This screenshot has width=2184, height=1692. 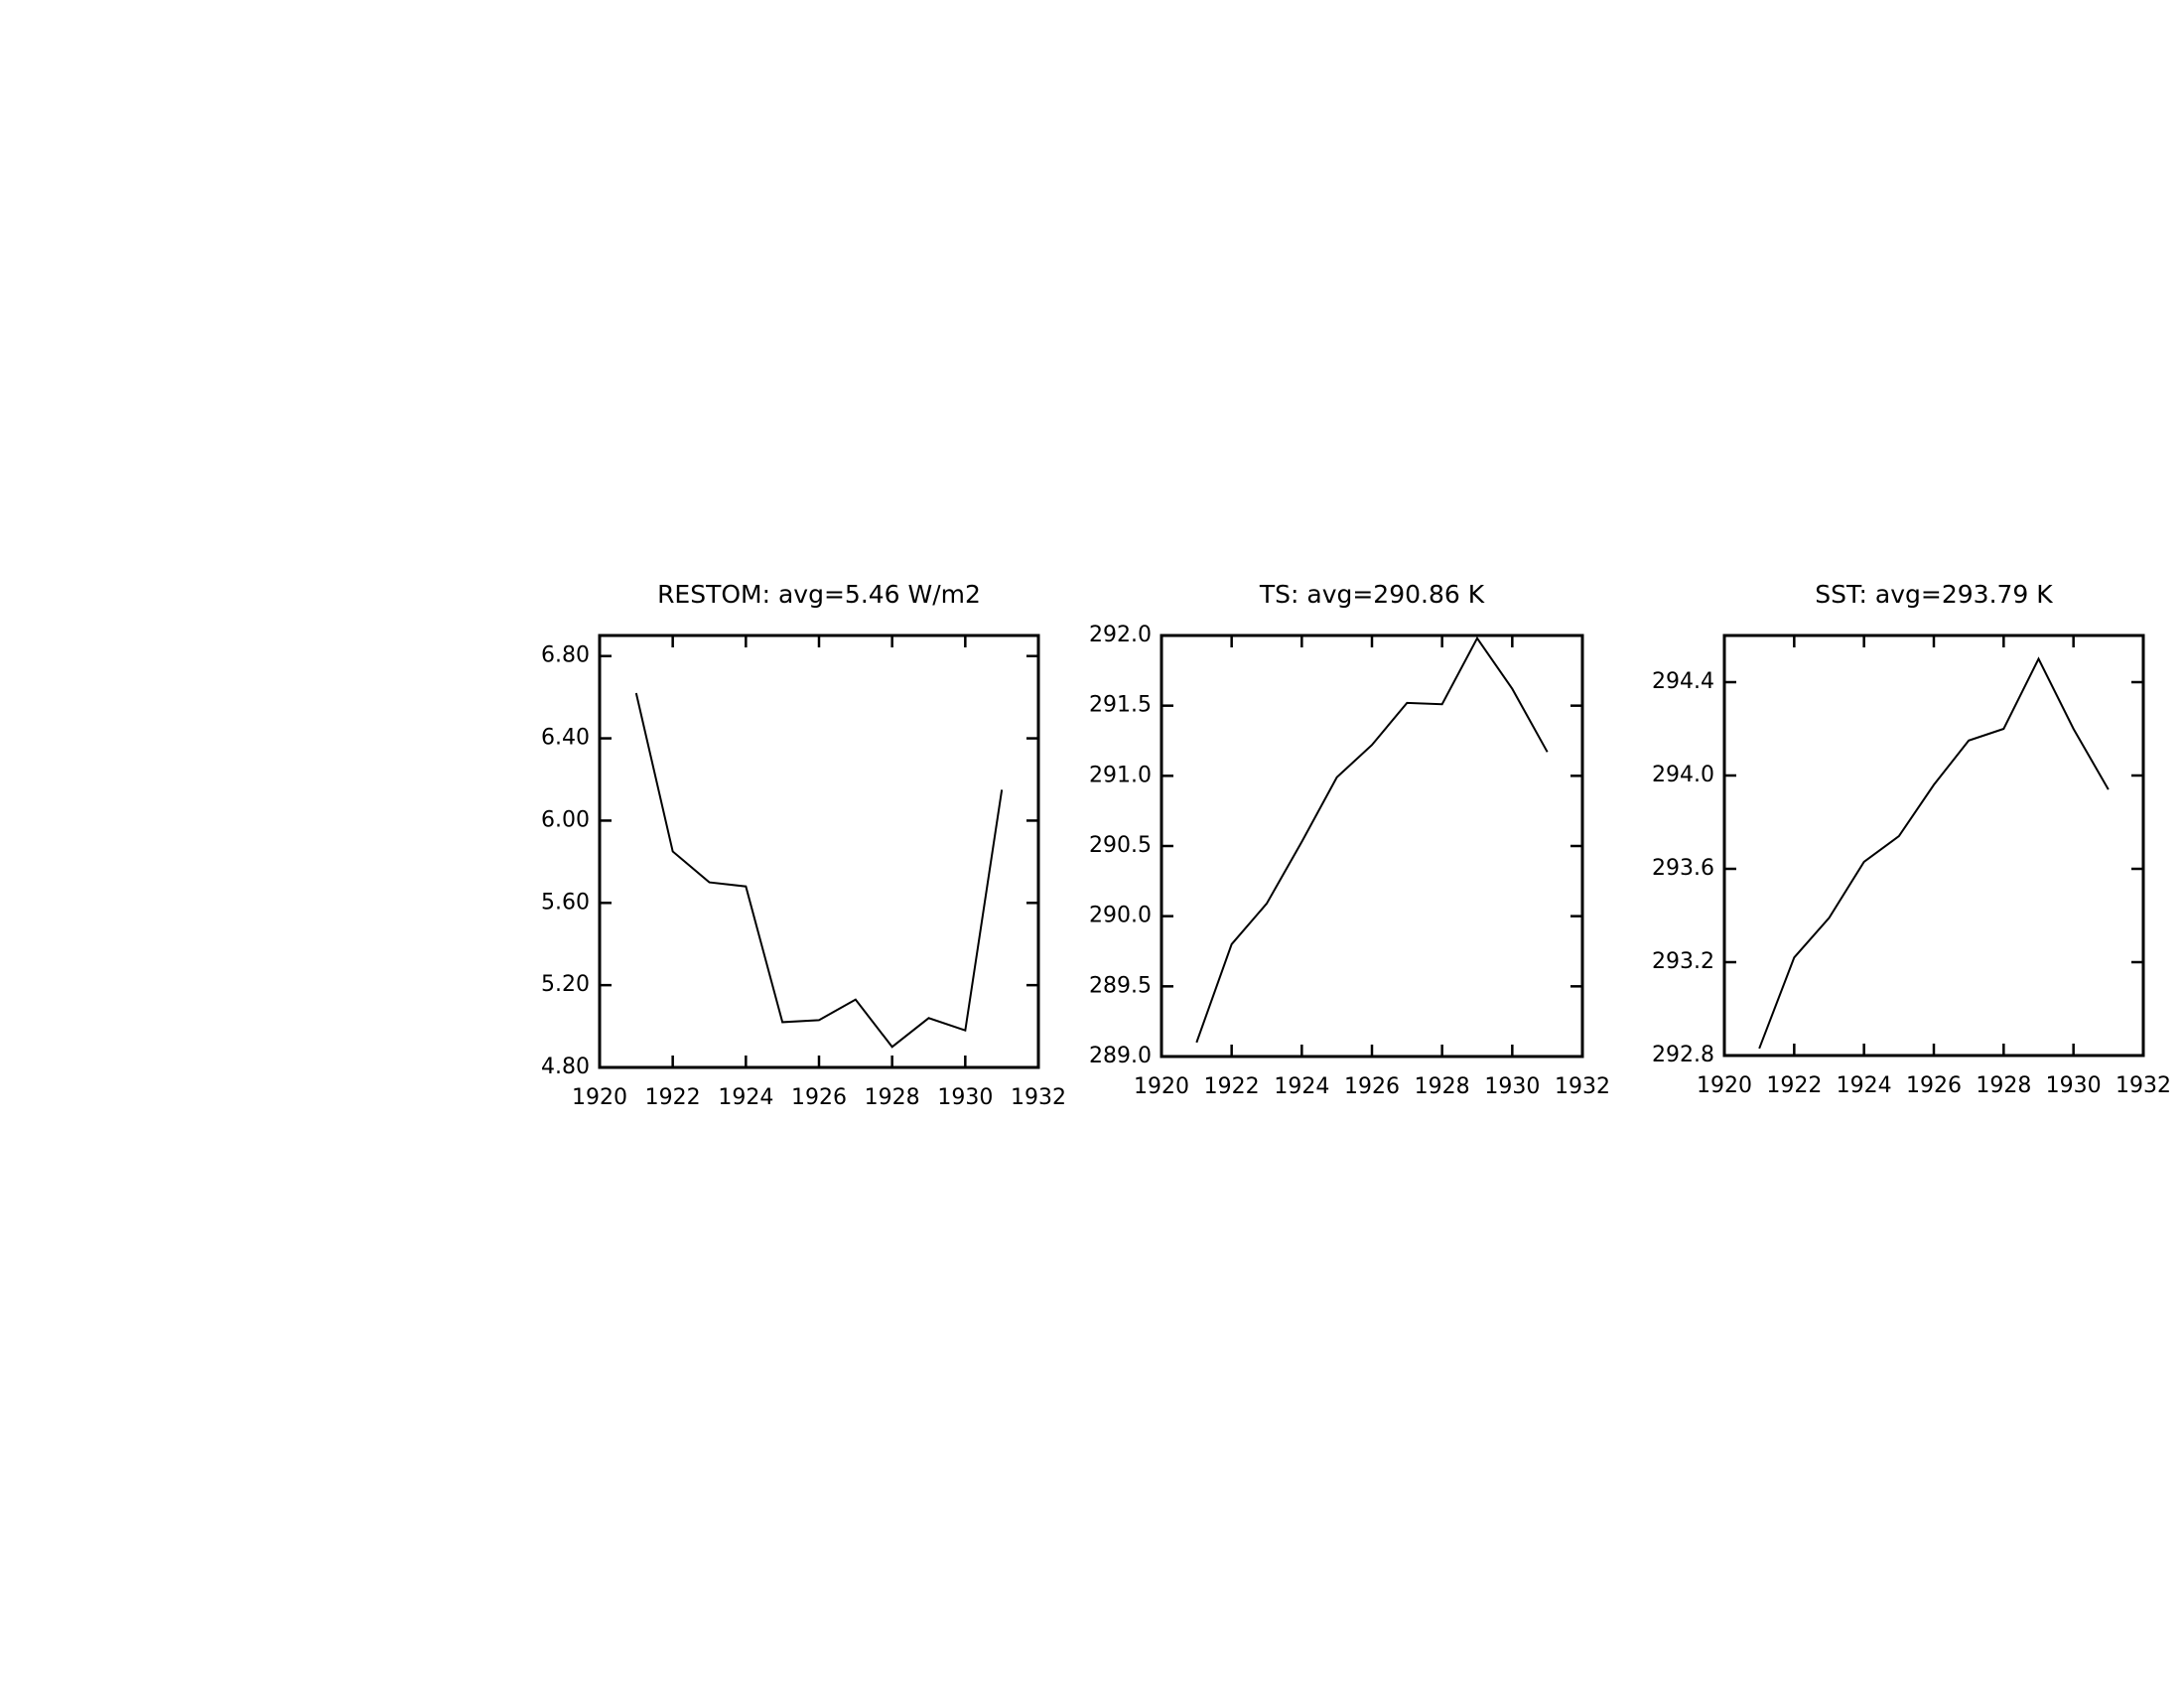 What do you see at coordinates (1683, 775) in the screenshot?
I see `y-tick-label: 294.0` at bounding box center [1683, 775].